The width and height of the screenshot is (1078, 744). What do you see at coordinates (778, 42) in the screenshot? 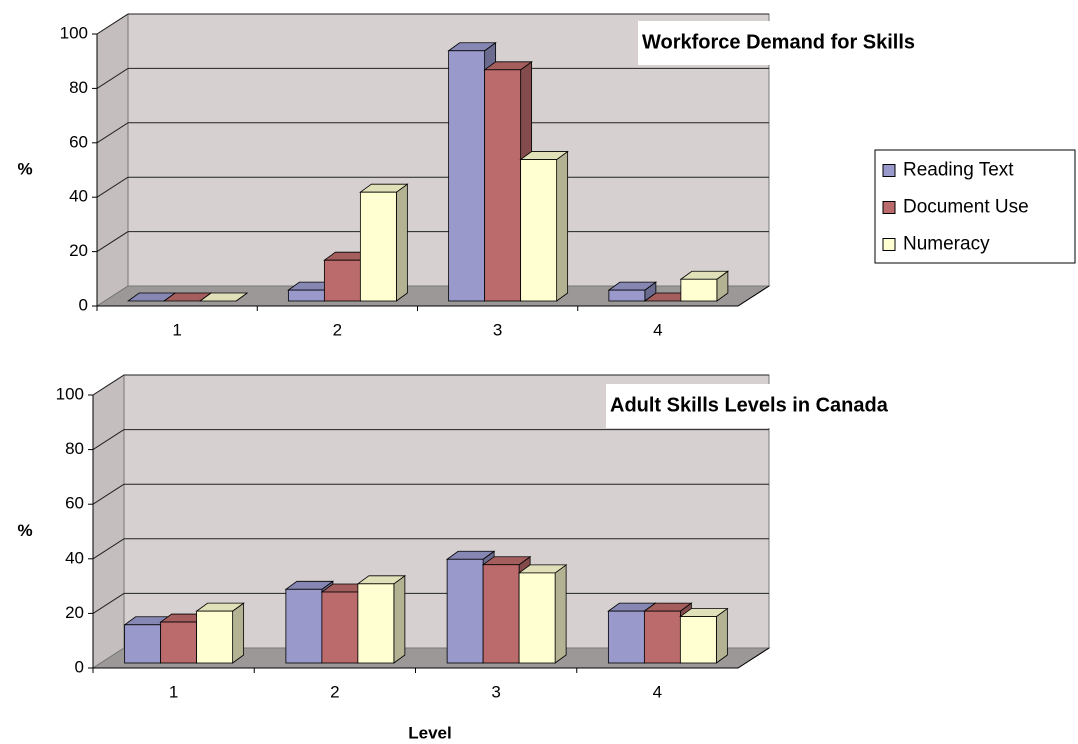
I see `chart-title: Workforce Demand for Skills` at bounding box center [778, 42].